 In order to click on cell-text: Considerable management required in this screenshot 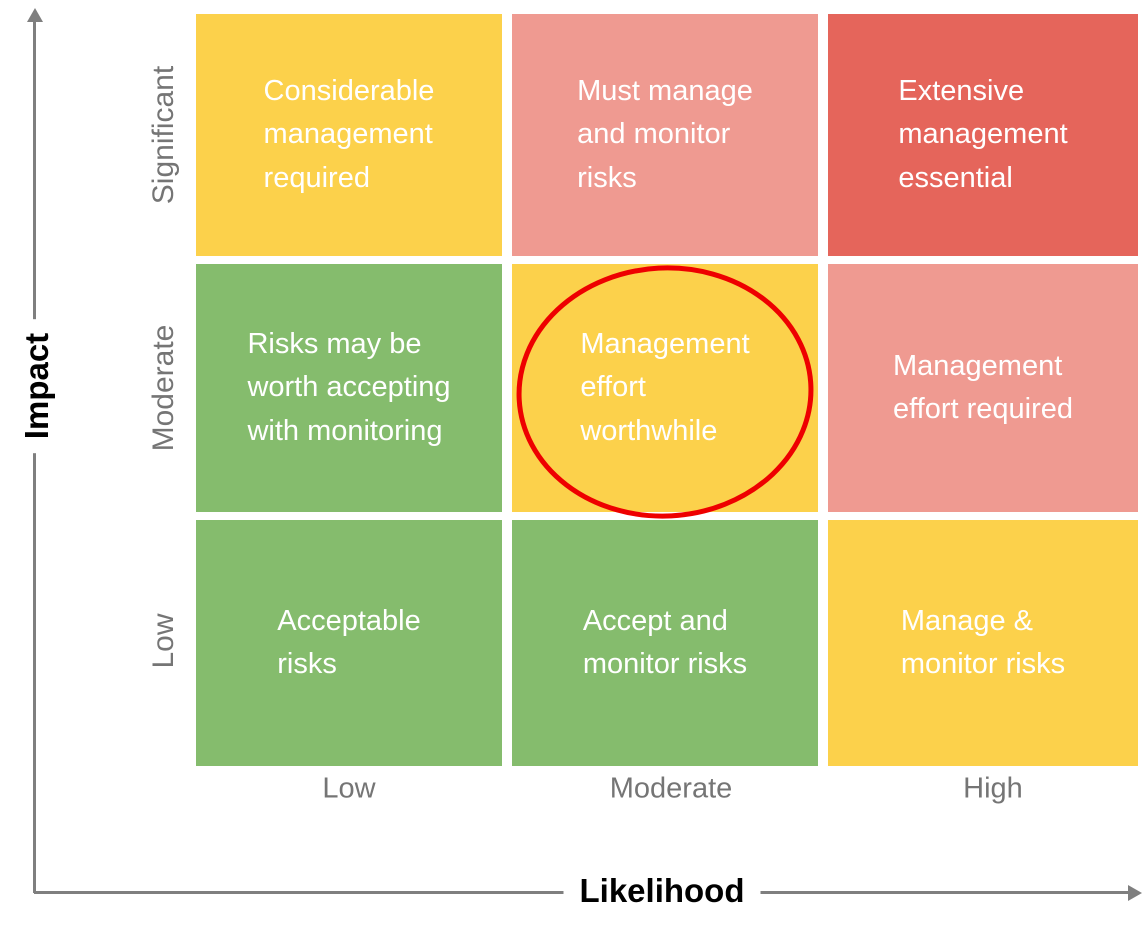, I will do `click(349, 134)`.